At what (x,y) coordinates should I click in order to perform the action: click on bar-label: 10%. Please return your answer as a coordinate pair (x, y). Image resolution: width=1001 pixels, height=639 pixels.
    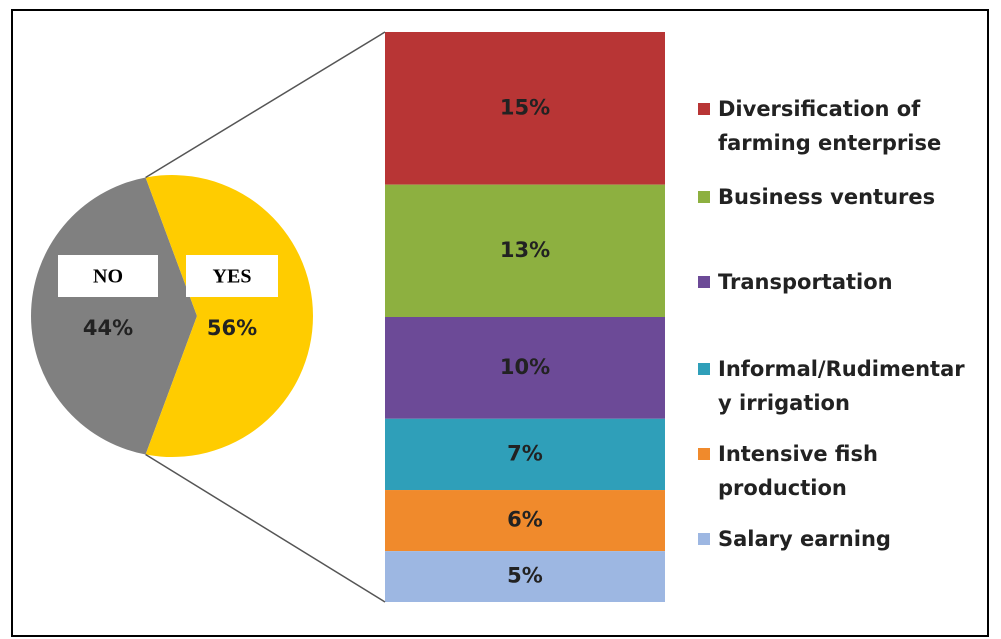
    Looking at the image, I should click on (525, 367).